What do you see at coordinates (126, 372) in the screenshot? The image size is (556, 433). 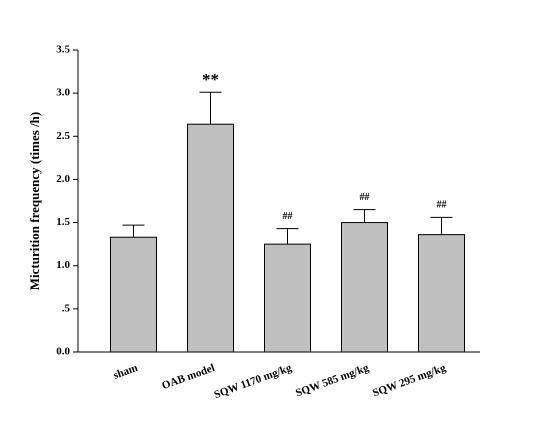 I see `x-tick-label: sham` at bounding box center [126, 372].